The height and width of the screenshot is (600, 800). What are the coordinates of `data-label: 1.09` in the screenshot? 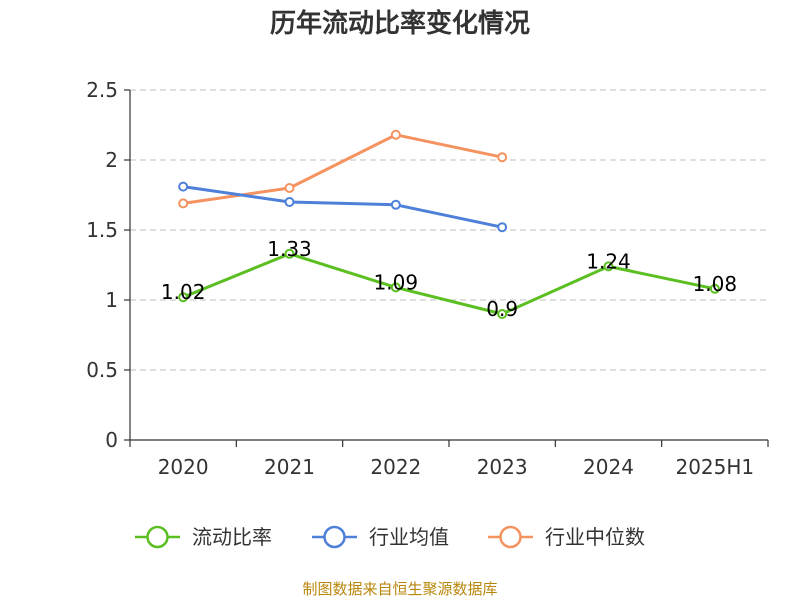 It's located at (396, 282).